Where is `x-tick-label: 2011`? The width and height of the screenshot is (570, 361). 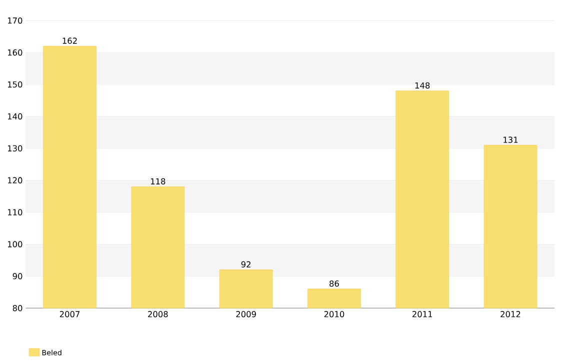
x-tick-label: 2011 is located at coordinates (422, 314).